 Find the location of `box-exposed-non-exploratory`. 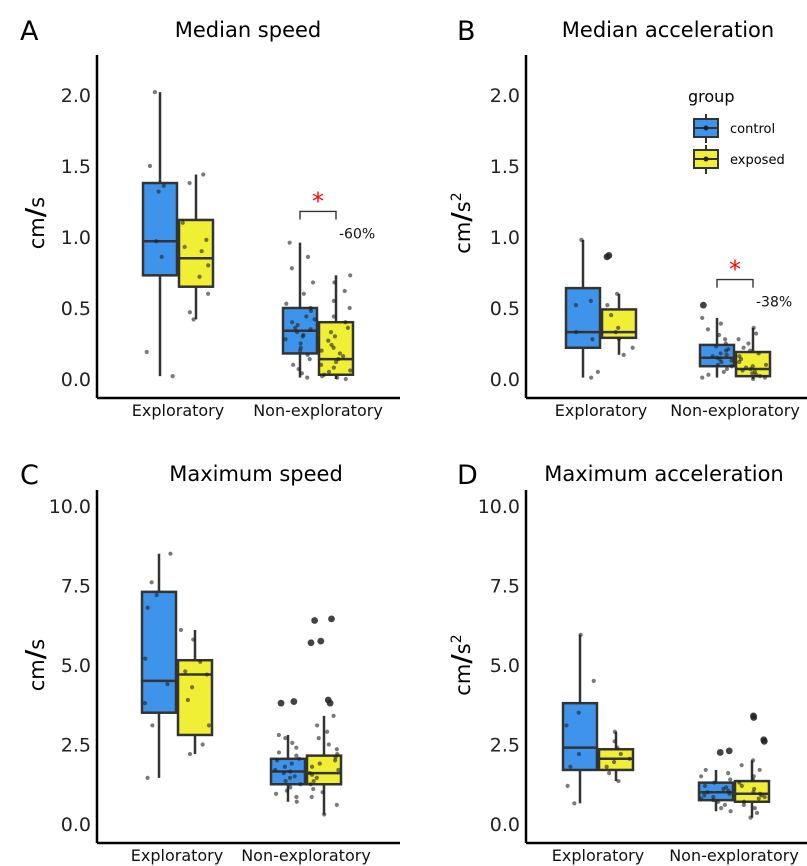

box-exposed-non-exploratory is located at coordinates (336, 327).